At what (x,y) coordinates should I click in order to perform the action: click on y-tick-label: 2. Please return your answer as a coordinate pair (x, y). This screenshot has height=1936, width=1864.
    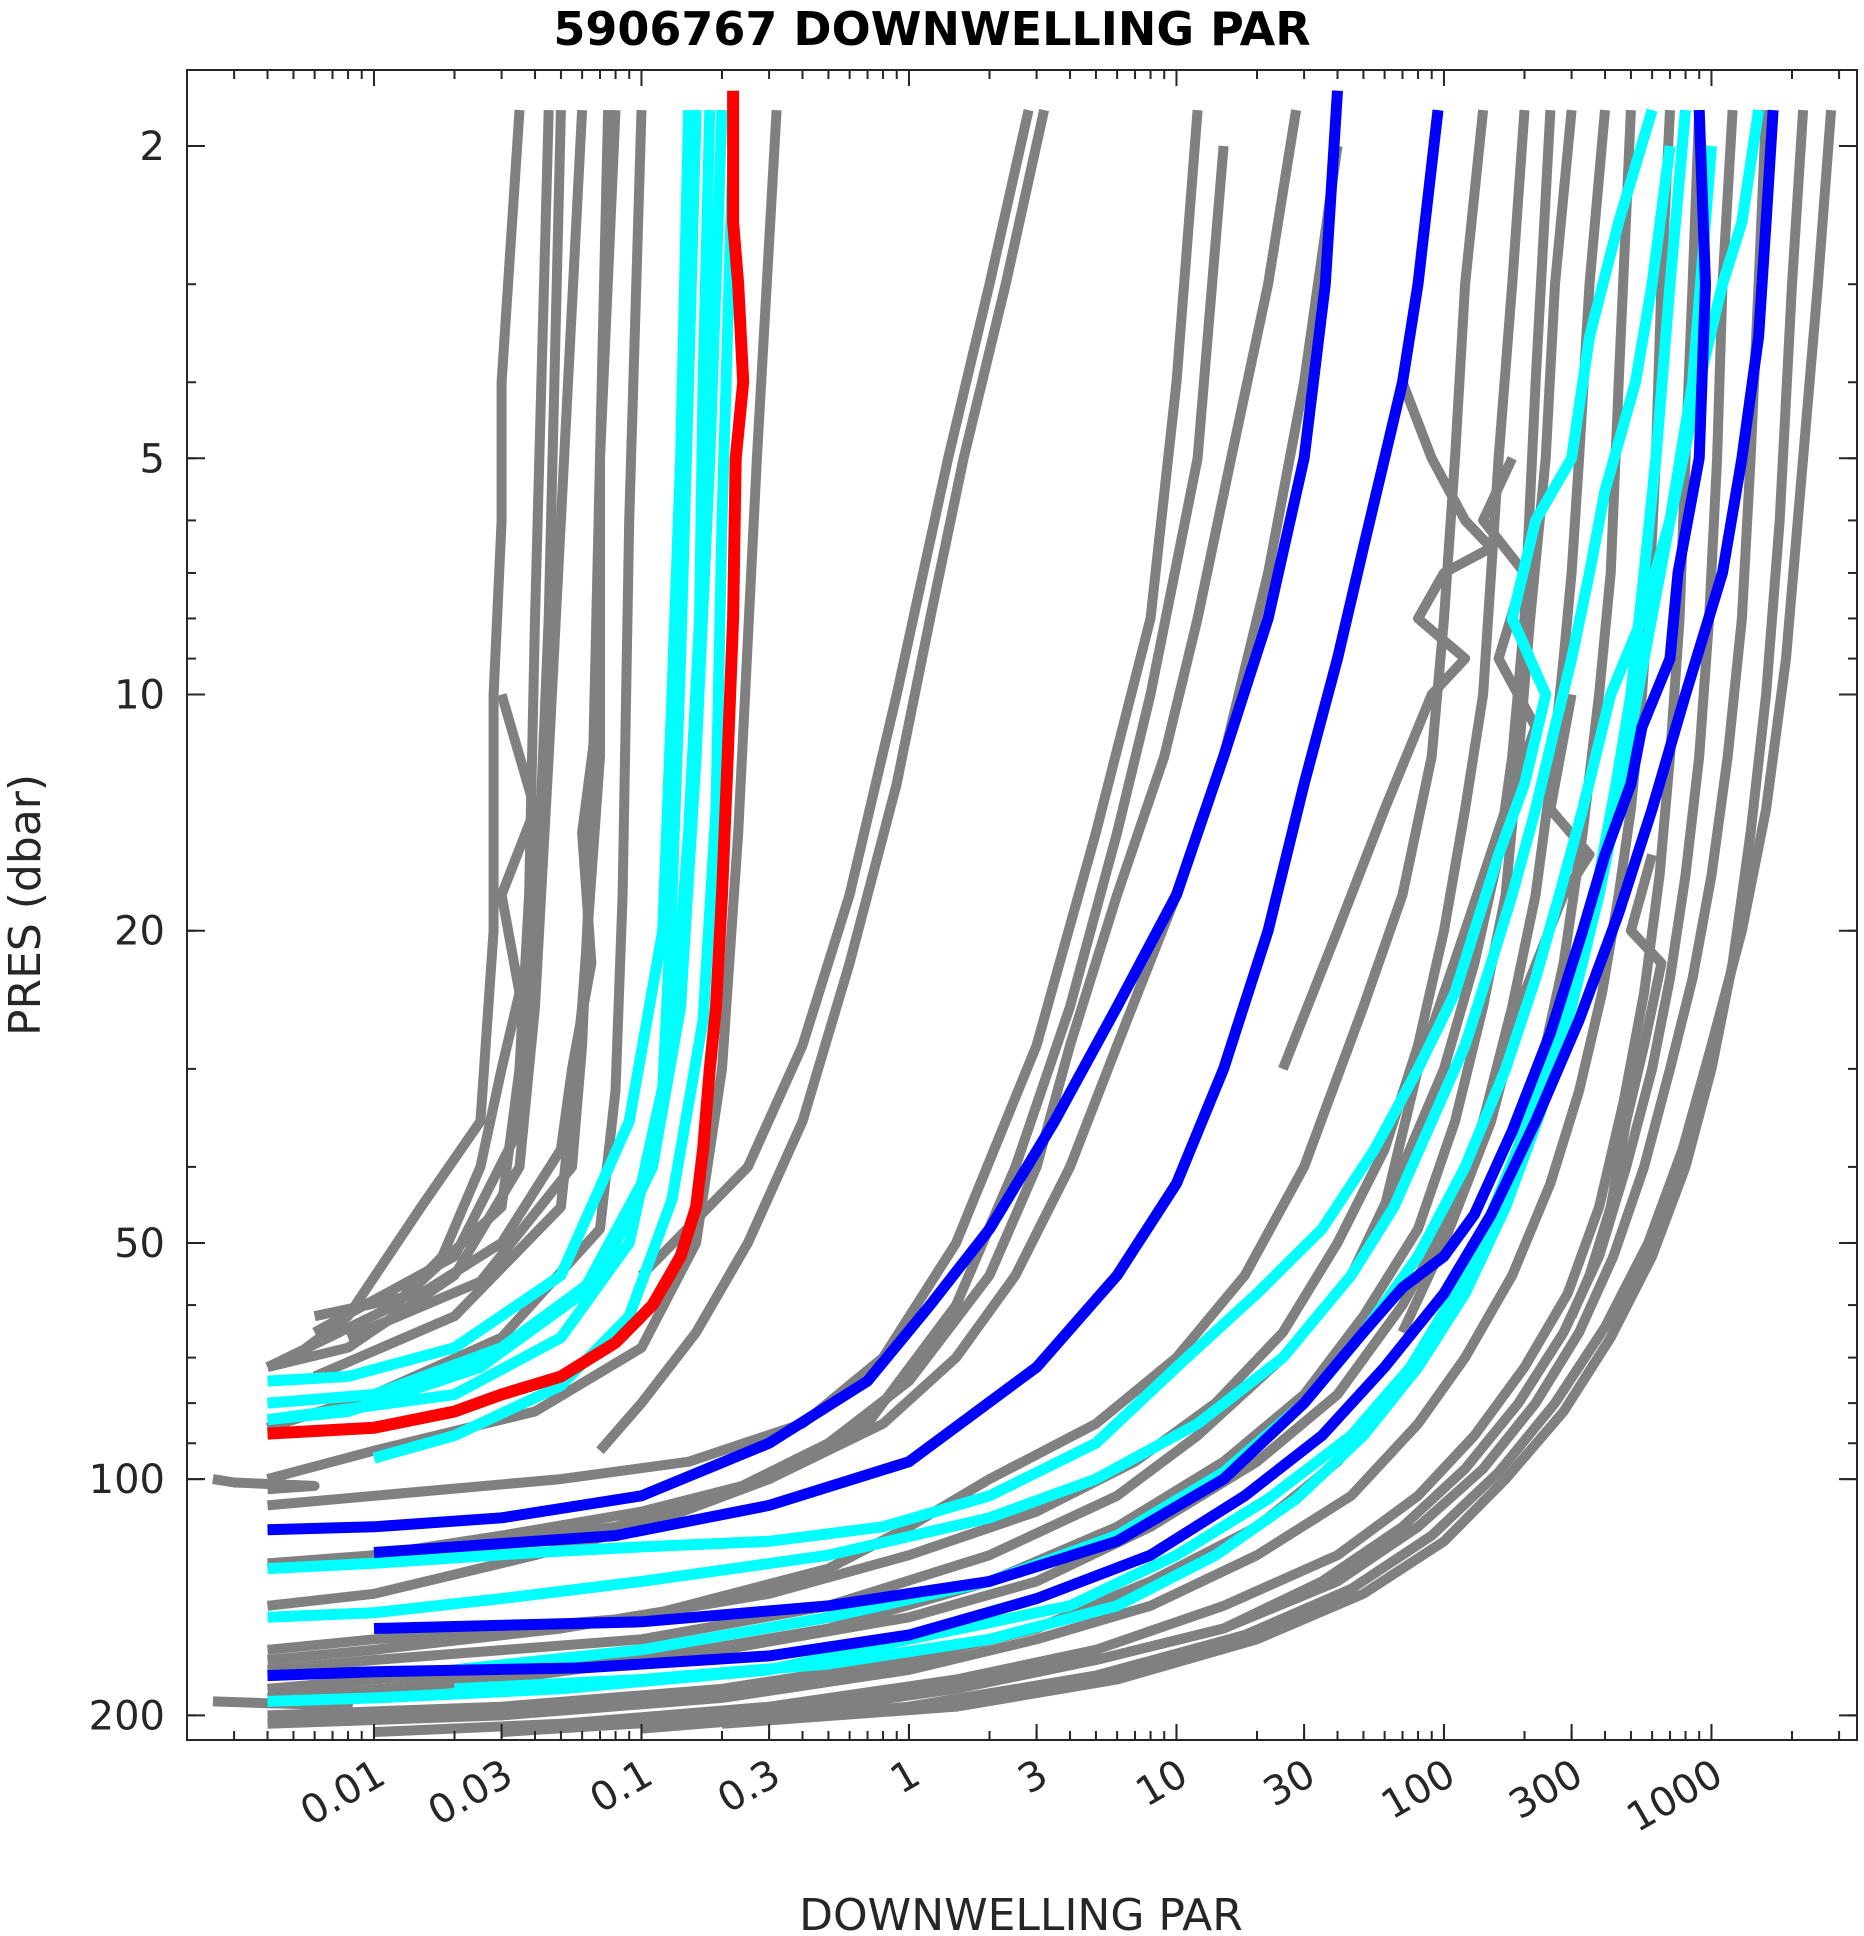
    Looking at the image, I should click on (152, 147).